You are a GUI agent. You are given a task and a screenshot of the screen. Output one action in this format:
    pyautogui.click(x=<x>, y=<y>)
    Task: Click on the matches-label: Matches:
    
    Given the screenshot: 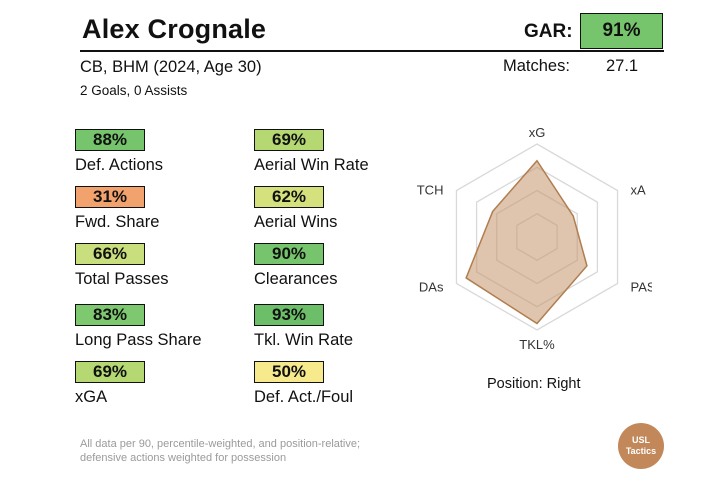 What is the action you would take?
    pyautogui.click(x=536, y=66)
    